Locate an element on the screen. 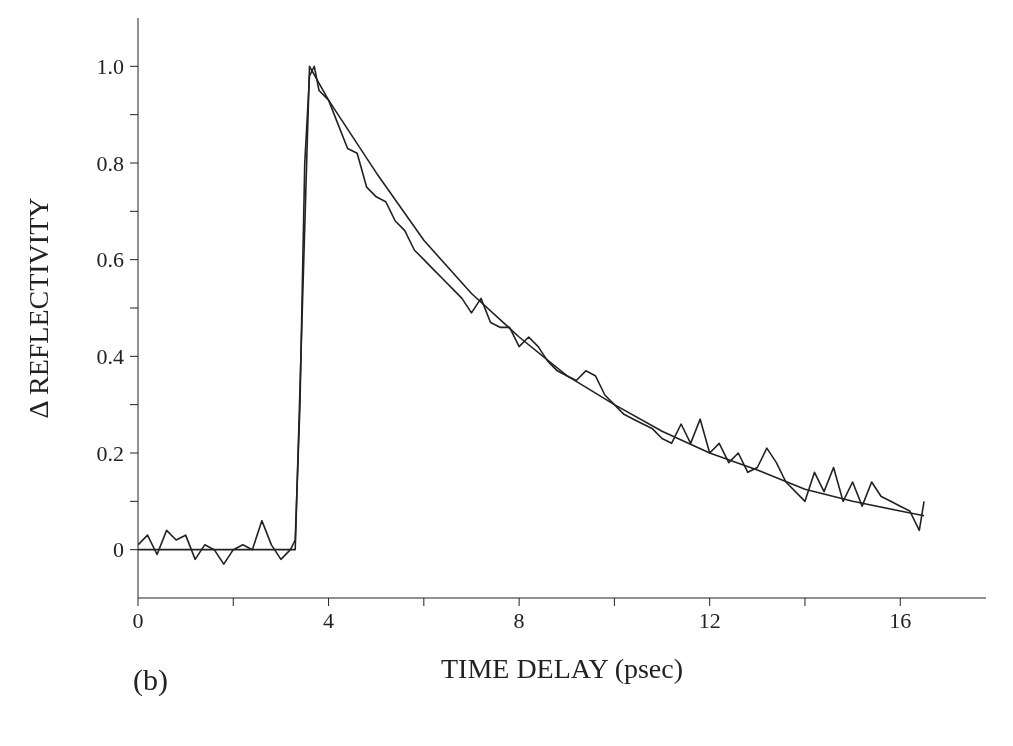 The image size is (1013, 746). y-tick-label: 0.8 is located at coordinates (110, 163).